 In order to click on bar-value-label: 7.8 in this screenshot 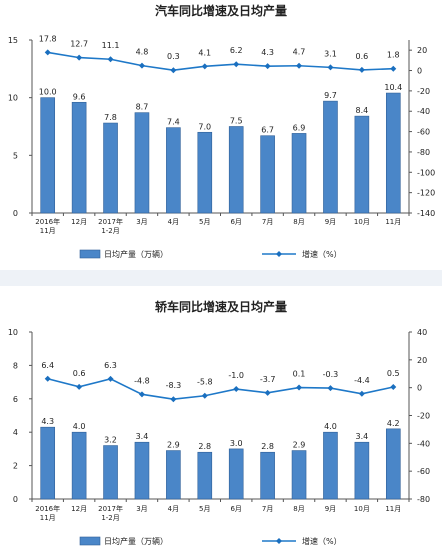, I will do `click(110, 117)`.